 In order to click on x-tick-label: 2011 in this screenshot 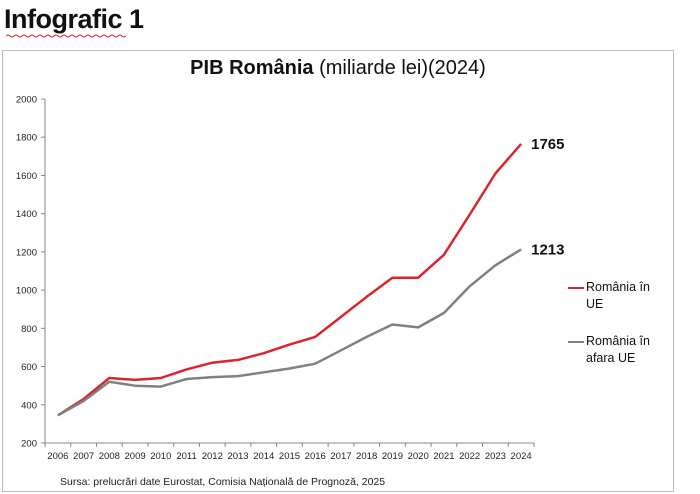, I will do `click(186, 456)`.